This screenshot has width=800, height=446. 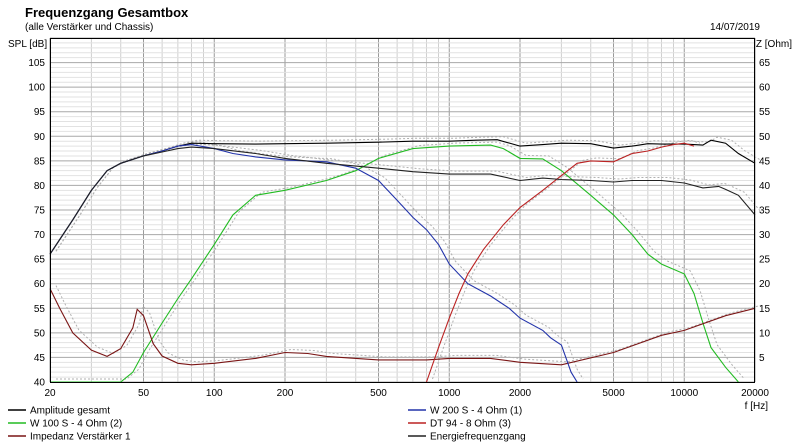 What do you see at coordinates (107, 12) in the screenshot?
I see `chart-title: Frequenzgang Gesamtbox` at bounding box center [107, 12].